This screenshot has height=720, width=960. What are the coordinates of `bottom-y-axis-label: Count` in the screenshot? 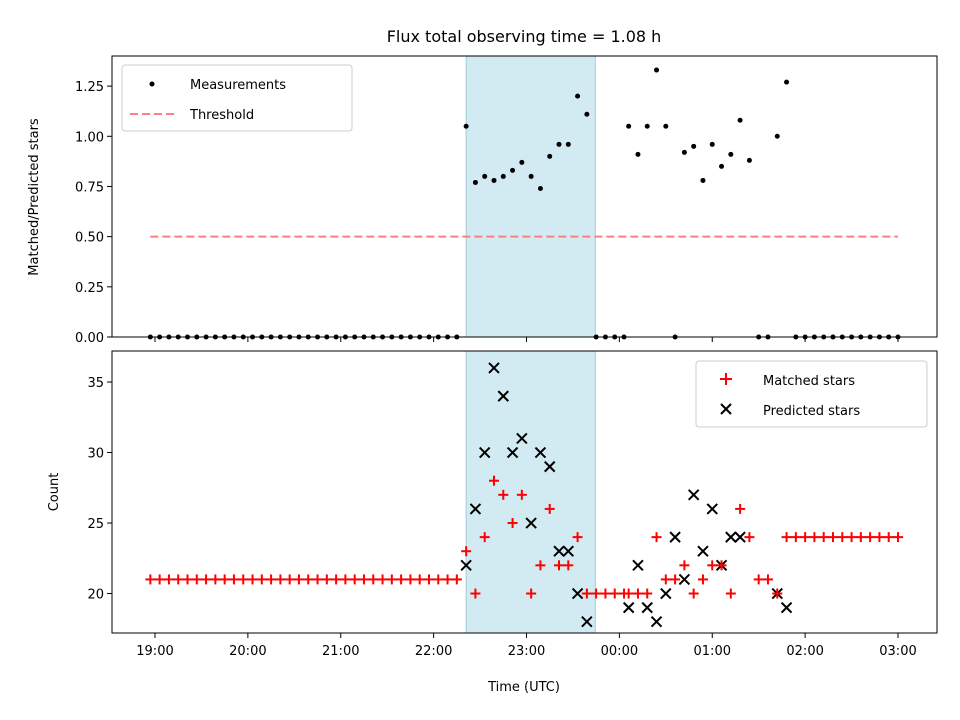 It's located at (54, 492).